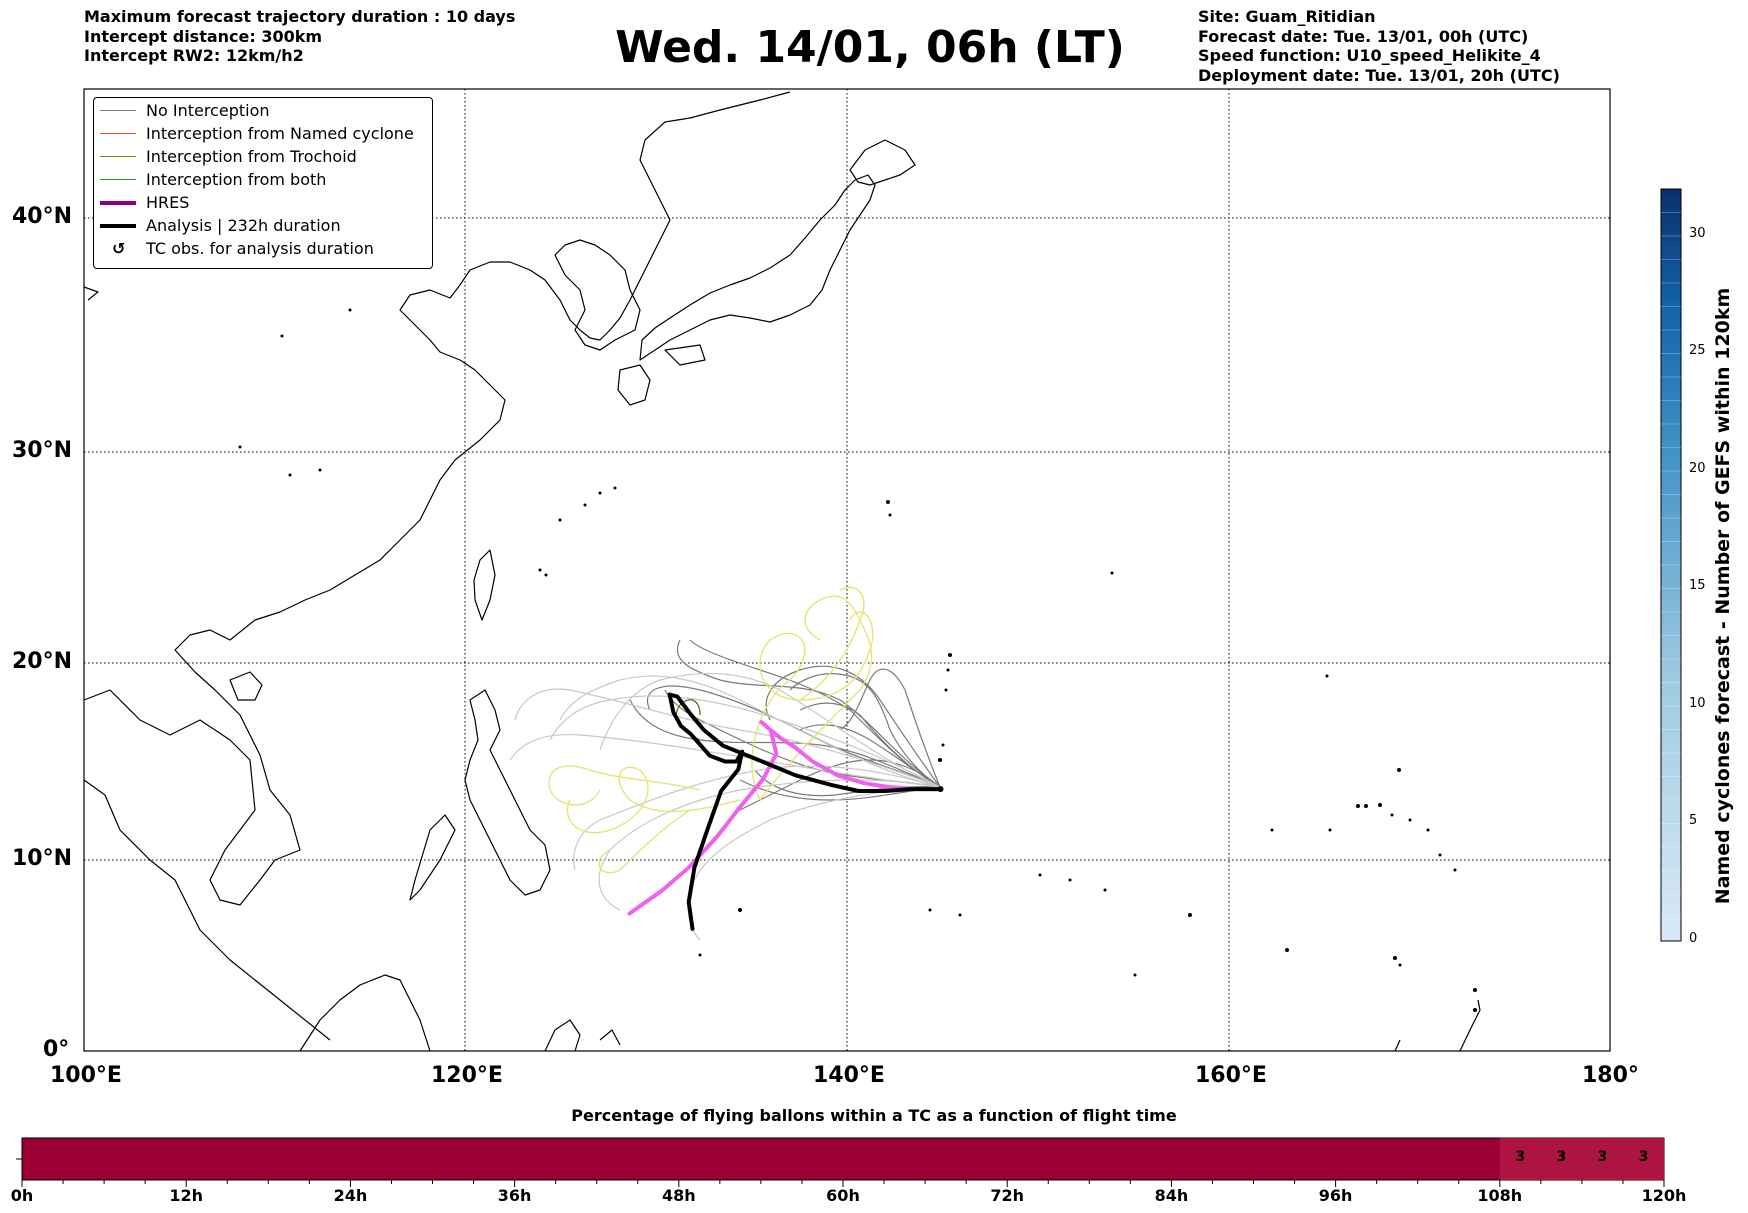 The width and height of the screenshot is (1748, 1213). I want to click on bar-tick-label: 120h, so click(1664, 1195).